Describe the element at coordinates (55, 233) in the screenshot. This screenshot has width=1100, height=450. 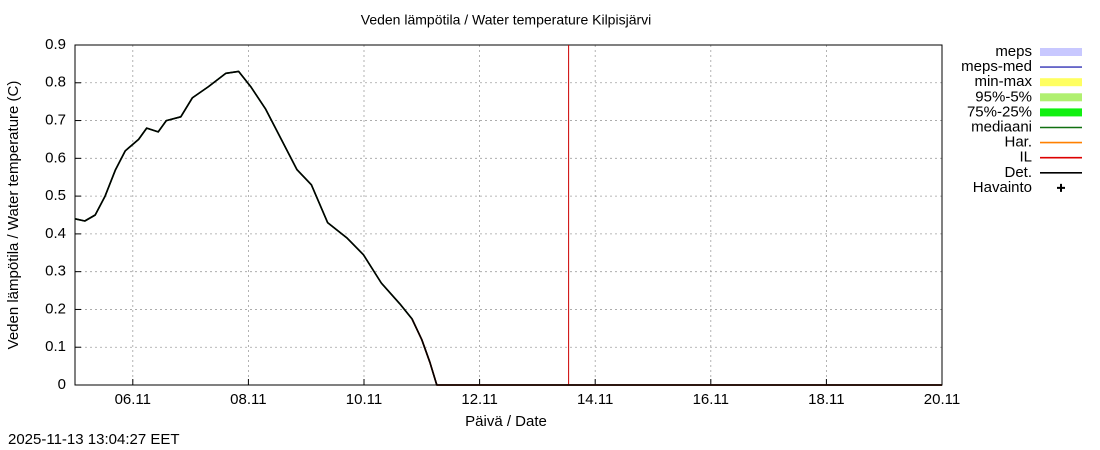
I see `y-tick-label: 0.4` at that location.